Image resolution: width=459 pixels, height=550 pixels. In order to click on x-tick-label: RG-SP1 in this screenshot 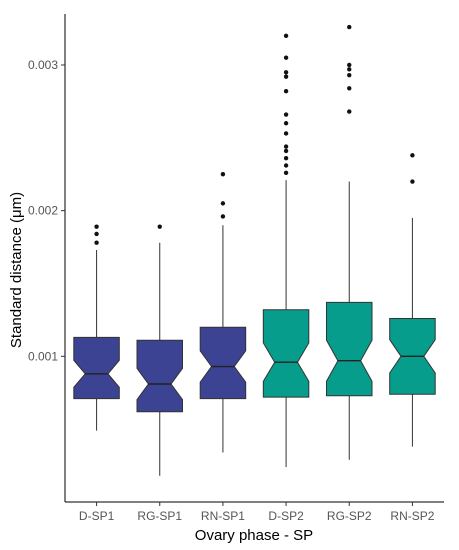, I will do `click(159, 516)`.